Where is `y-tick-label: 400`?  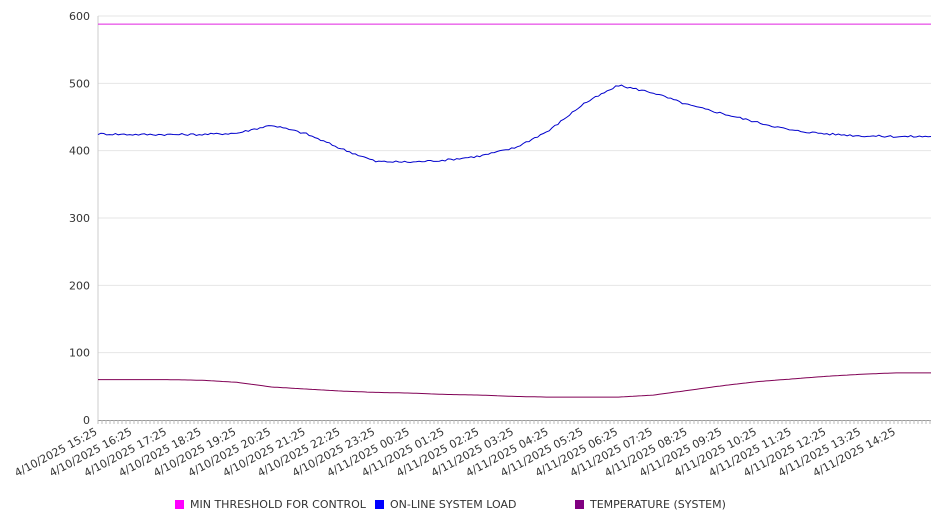
y-tick-label: 400 is located at coordinates (79, 151).